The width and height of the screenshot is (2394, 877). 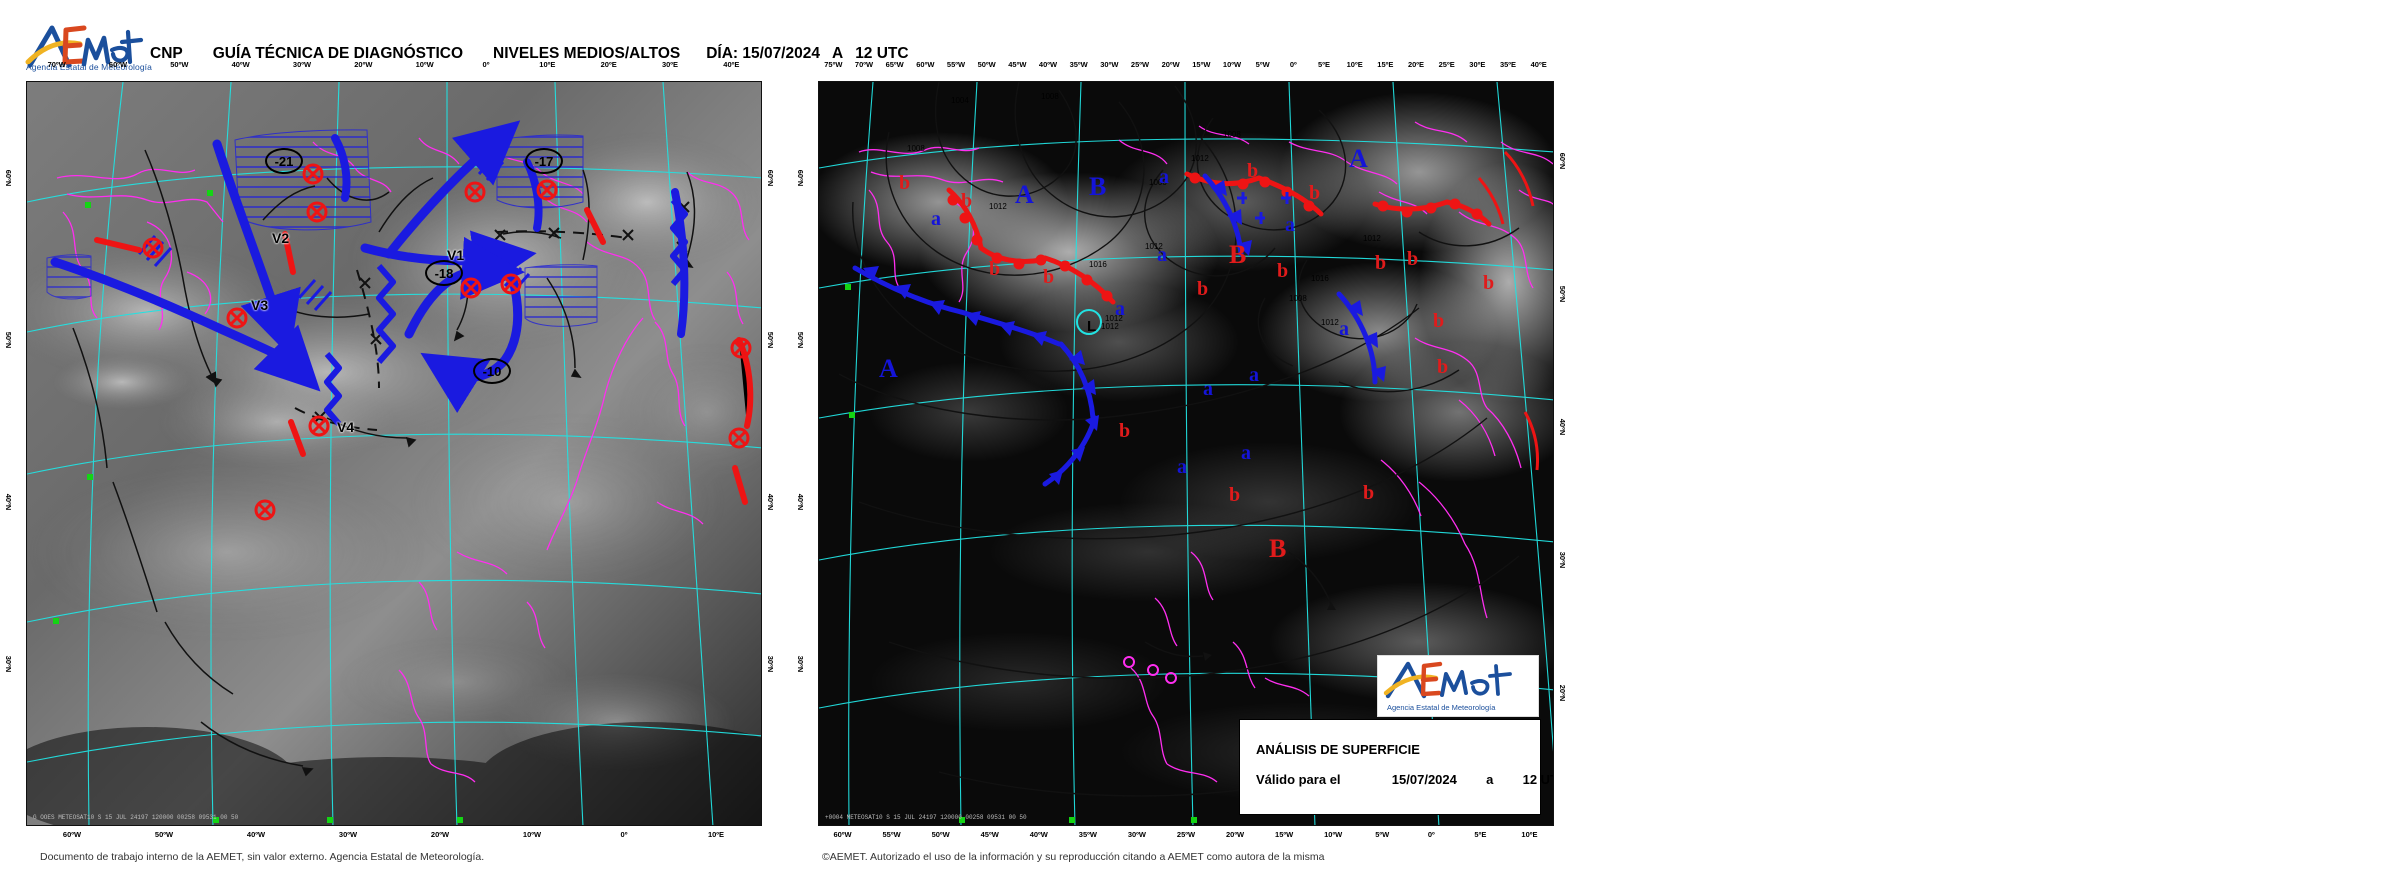 I want to click on right-xtick-top-18: 15ºE, so click(x=1385, y=64).